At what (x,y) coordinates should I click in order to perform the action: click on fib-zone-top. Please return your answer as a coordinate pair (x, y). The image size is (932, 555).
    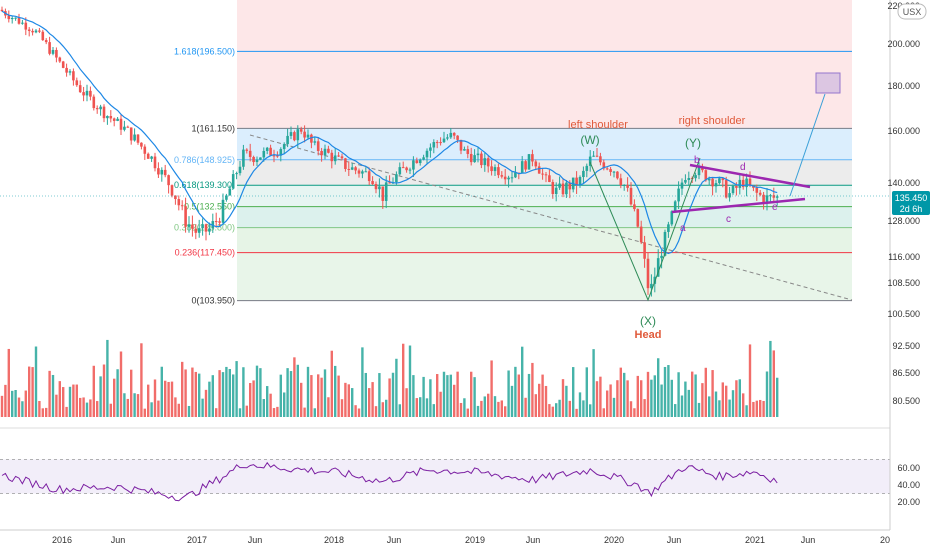
    Looking at the image, I should click on (544, 26).